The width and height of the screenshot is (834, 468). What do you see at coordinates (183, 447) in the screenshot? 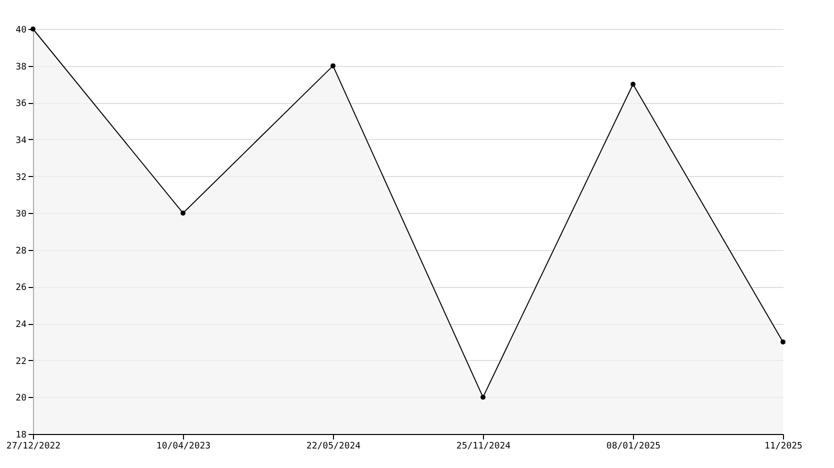
I see `x-tick-label: 10/04/2023` at bounding box center [183, 447].